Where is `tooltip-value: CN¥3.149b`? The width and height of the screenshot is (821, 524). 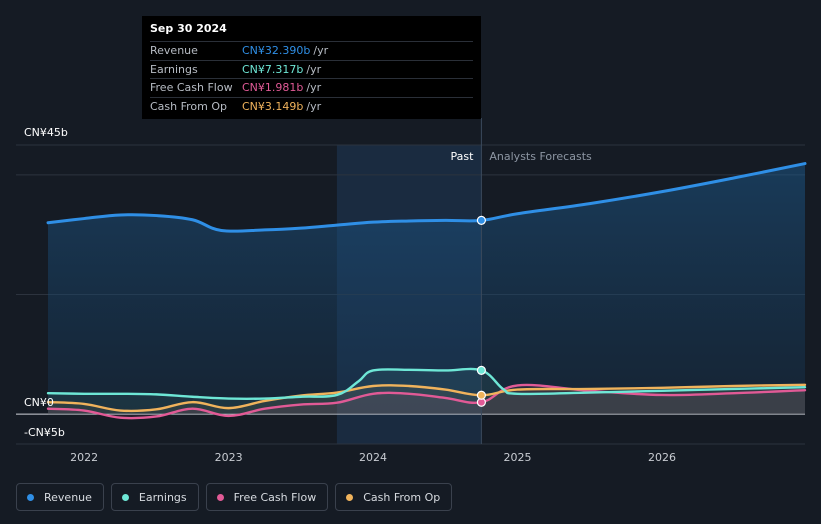
tooltip-value: CN¥3.149b is located at coordinates (273, 106).